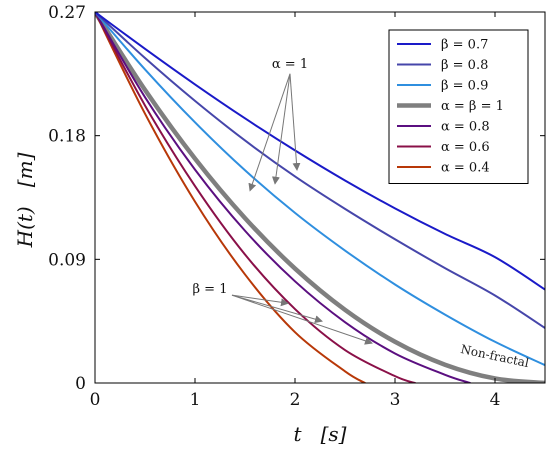 The width and height of the screenshot is (550, 451). I want to click on legend-label: α = 0.4, so click(465, 168).